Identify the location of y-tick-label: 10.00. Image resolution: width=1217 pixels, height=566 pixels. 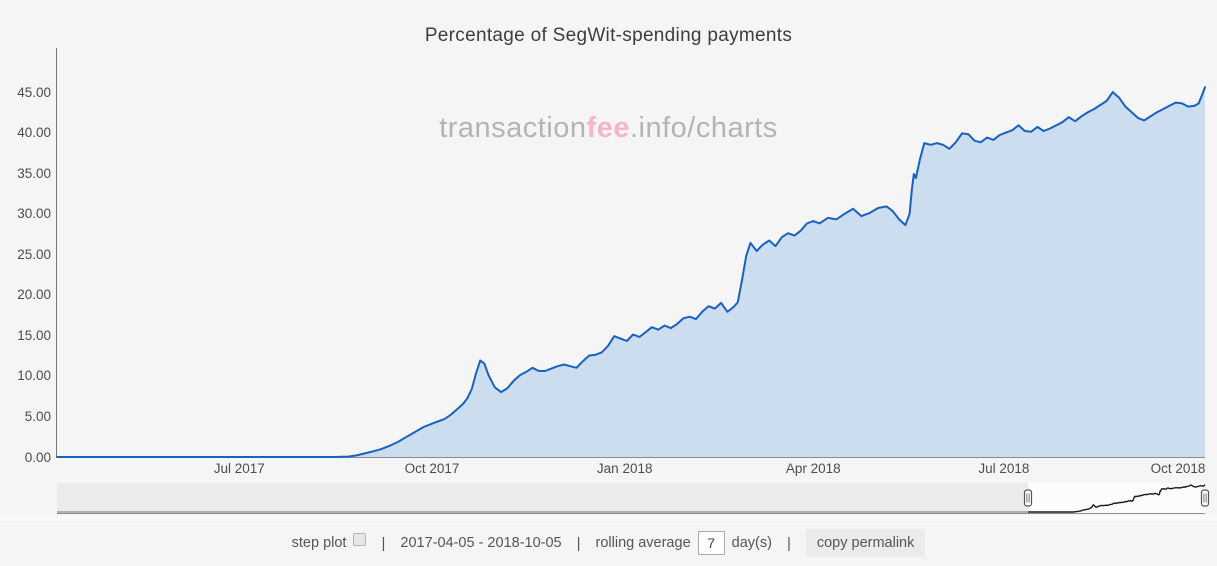
(34, 376).